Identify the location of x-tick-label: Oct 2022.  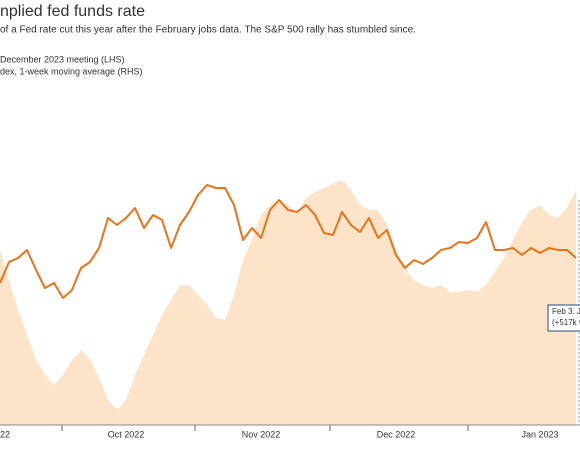
(126, 434).